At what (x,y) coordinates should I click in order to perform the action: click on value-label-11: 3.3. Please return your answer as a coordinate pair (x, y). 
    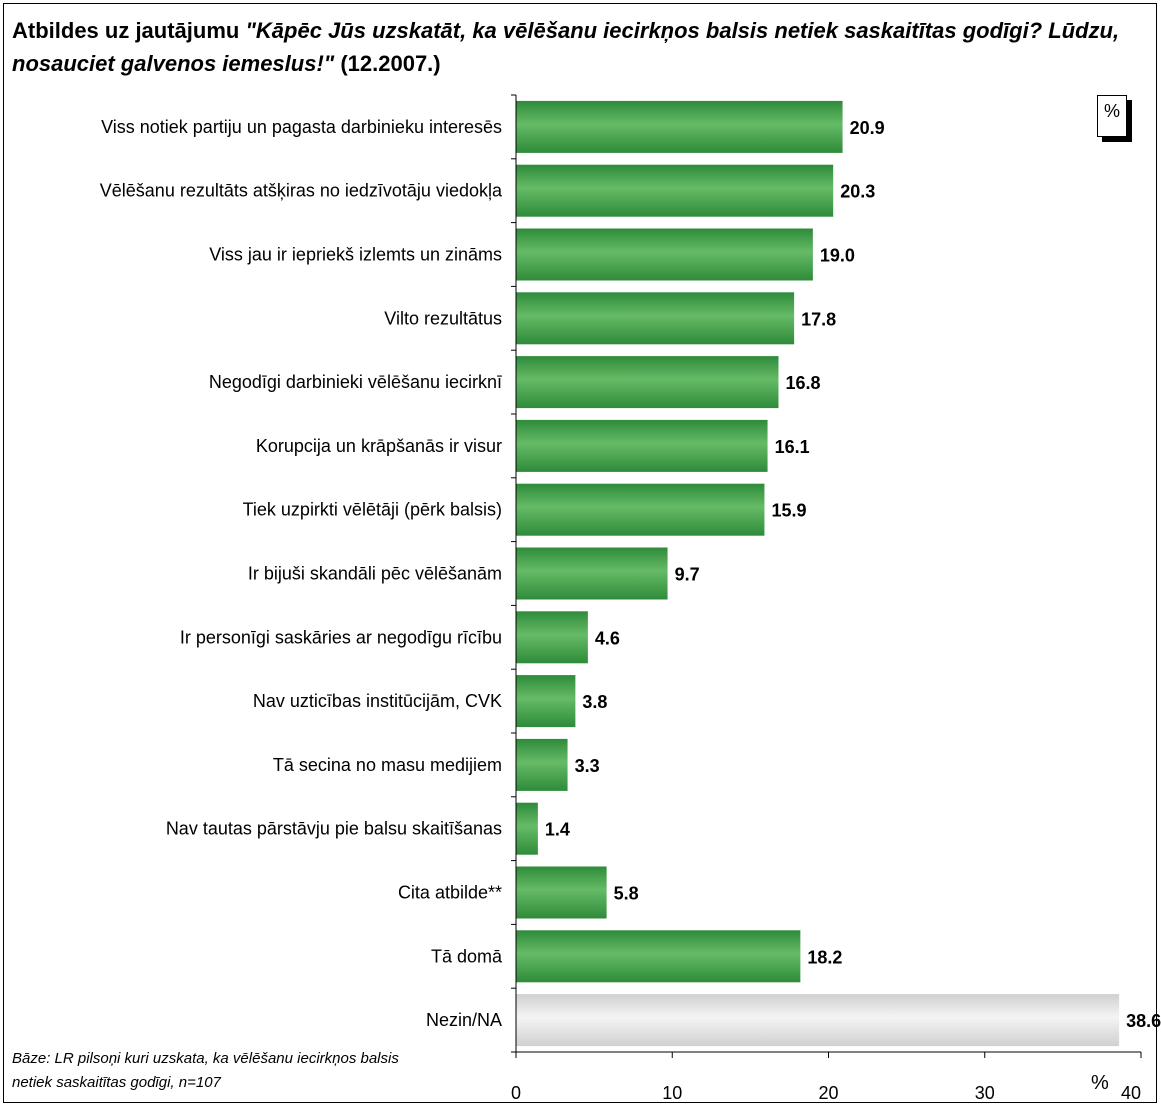
    Looking at the image, I should click on (587, 766).